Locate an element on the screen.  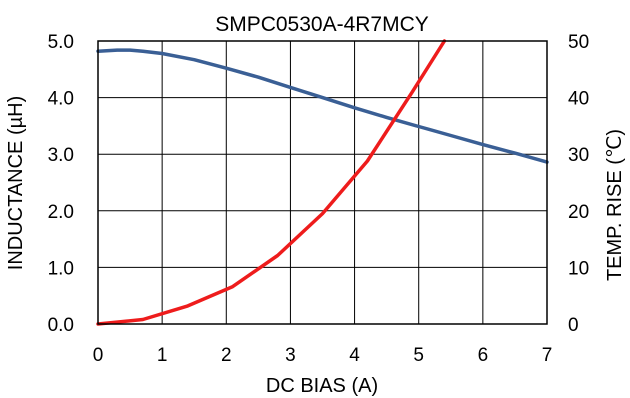
y-left-axis-label: INDUCTANCE (µH) is located at coordinates (16, 183).